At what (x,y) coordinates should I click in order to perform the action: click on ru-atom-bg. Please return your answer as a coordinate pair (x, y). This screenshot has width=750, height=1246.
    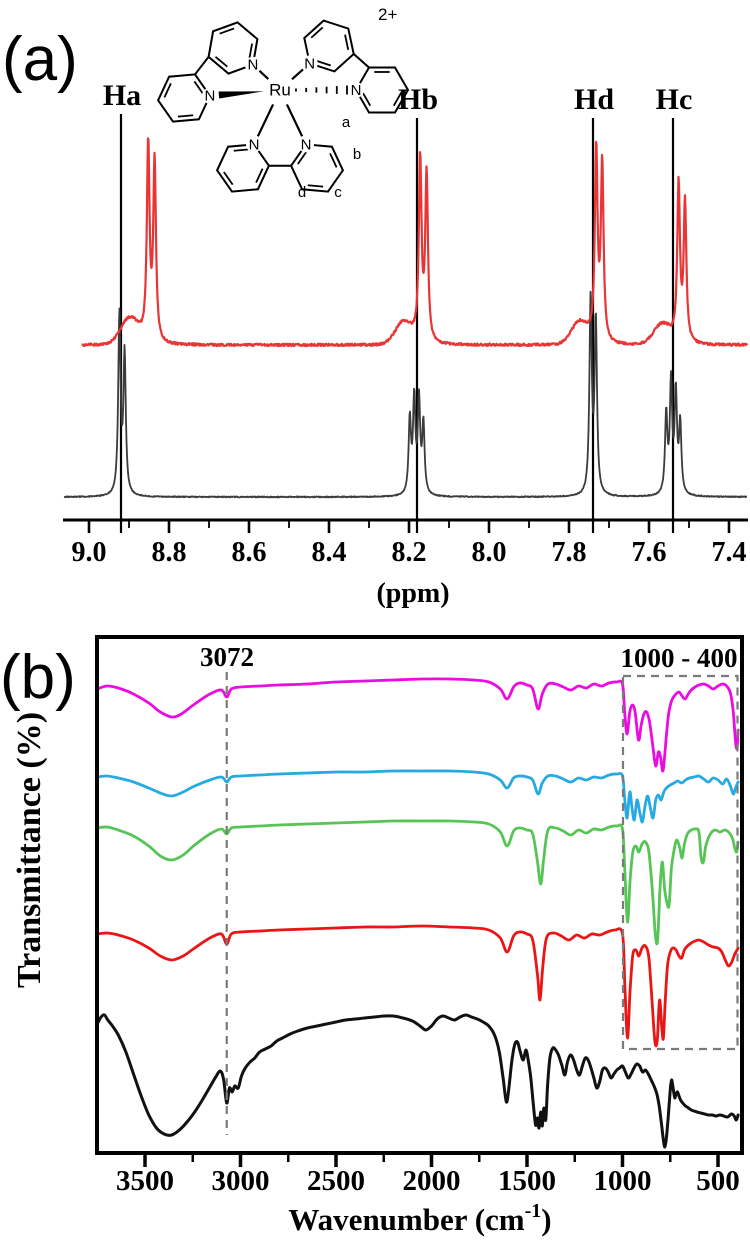
    Looking at the image, I should click on (280, 90).